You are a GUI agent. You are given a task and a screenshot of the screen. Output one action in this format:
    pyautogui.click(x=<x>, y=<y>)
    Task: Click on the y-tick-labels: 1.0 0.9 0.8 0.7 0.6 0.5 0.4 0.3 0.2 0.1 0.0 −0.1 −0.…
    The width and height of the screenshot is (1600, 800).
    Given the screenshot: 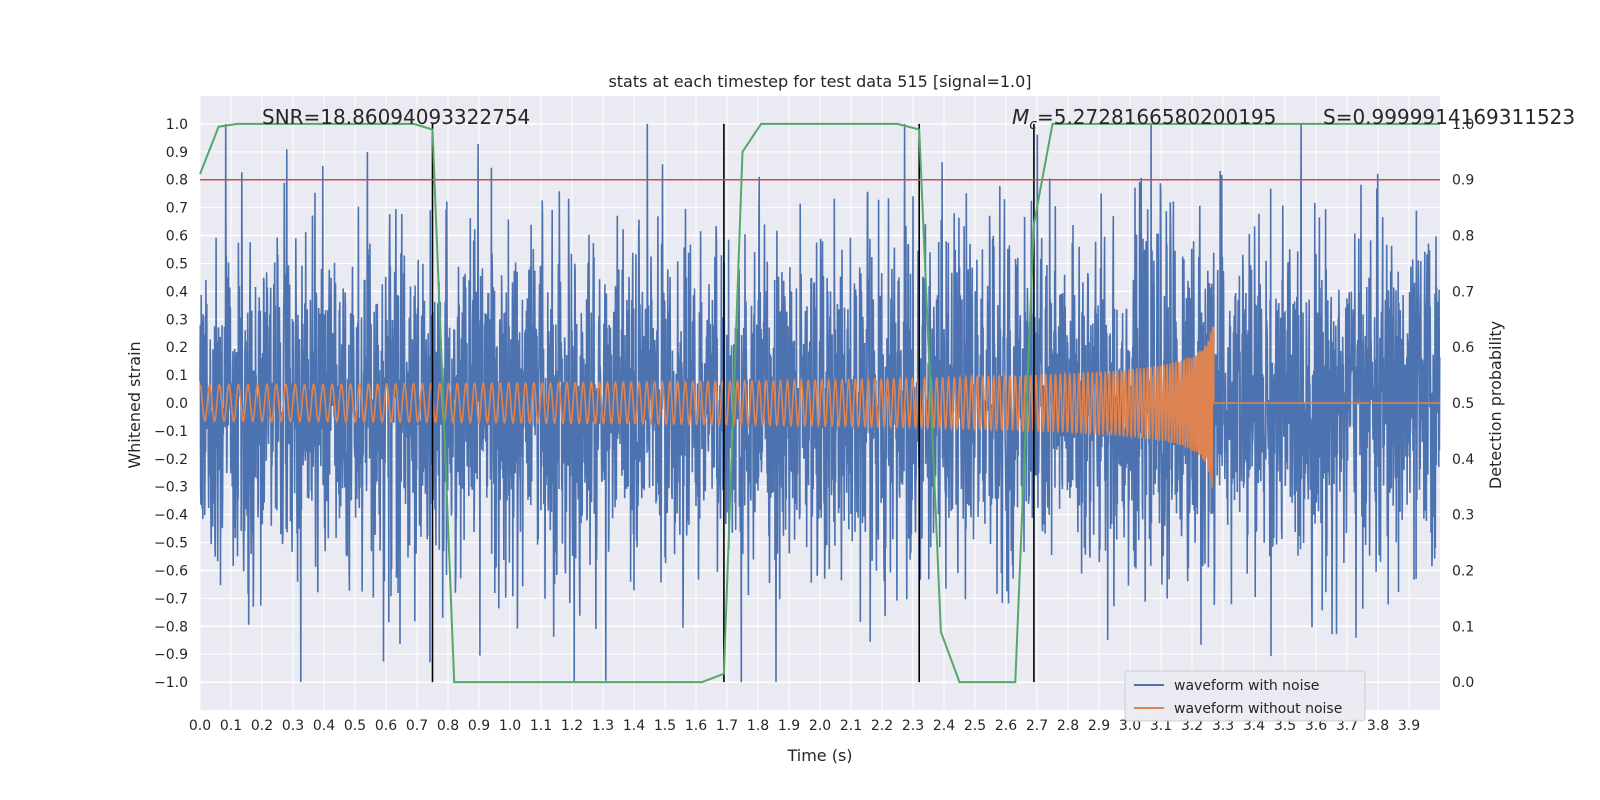 What is the action you would take?
    pyautogui.click(x=171, y=404)
    